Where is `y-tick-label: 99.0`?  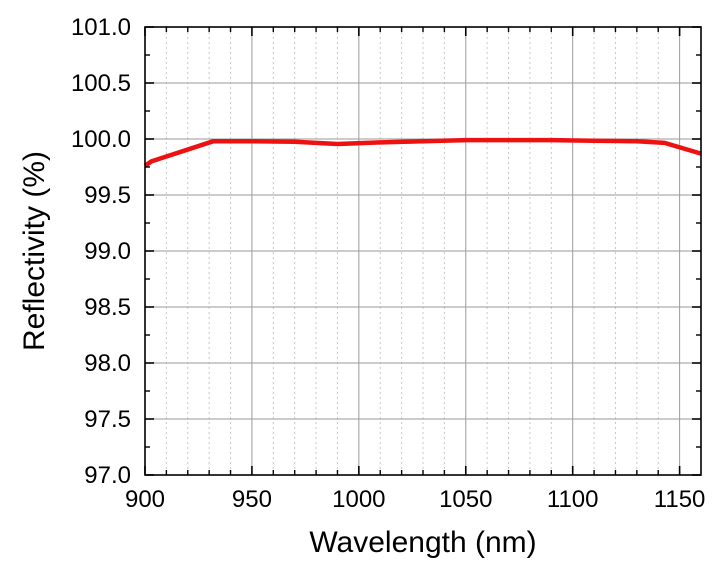 y-tick-label: 99.0 is located at coordinates (107, 251).